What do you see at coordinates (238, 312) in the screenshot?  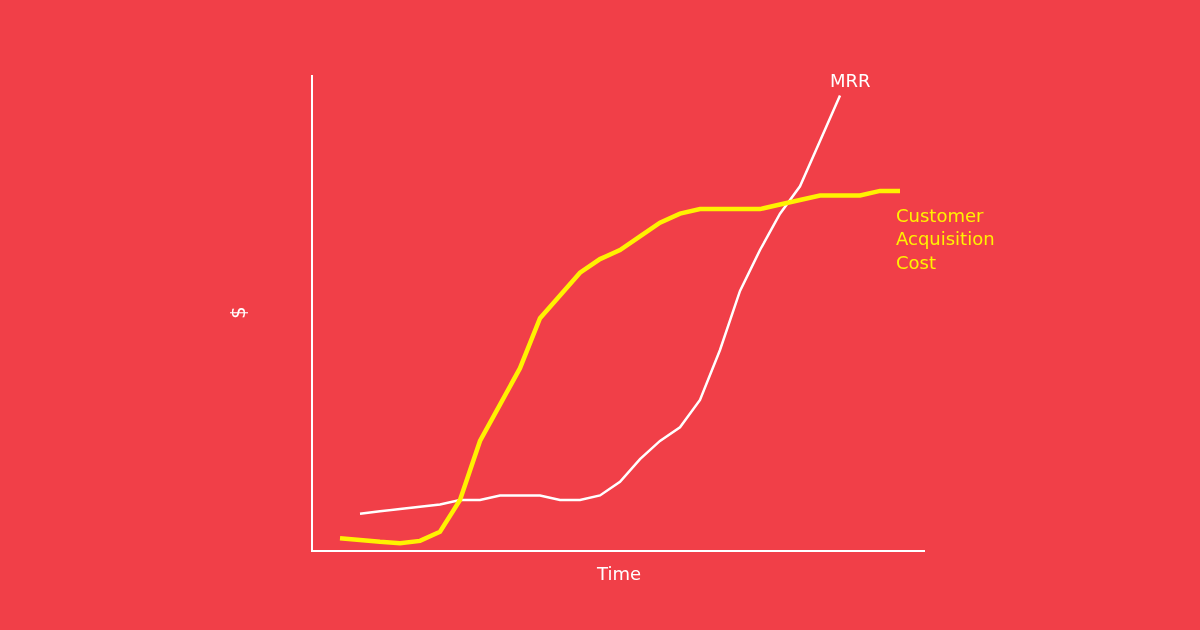 I see `y-axis-title: $` at bounding box center [238, 312].